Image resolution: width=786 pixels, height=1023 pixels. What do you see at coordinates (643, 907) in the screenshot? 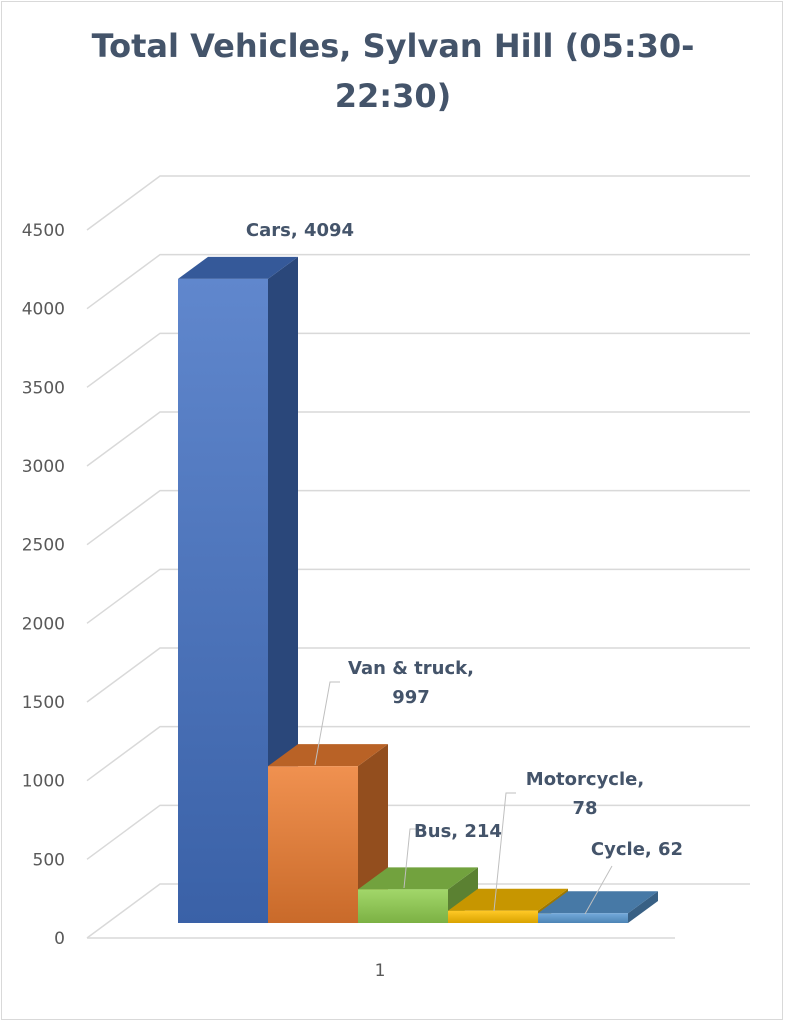
I see `bar-side-face` at bounding box center [643, 907].